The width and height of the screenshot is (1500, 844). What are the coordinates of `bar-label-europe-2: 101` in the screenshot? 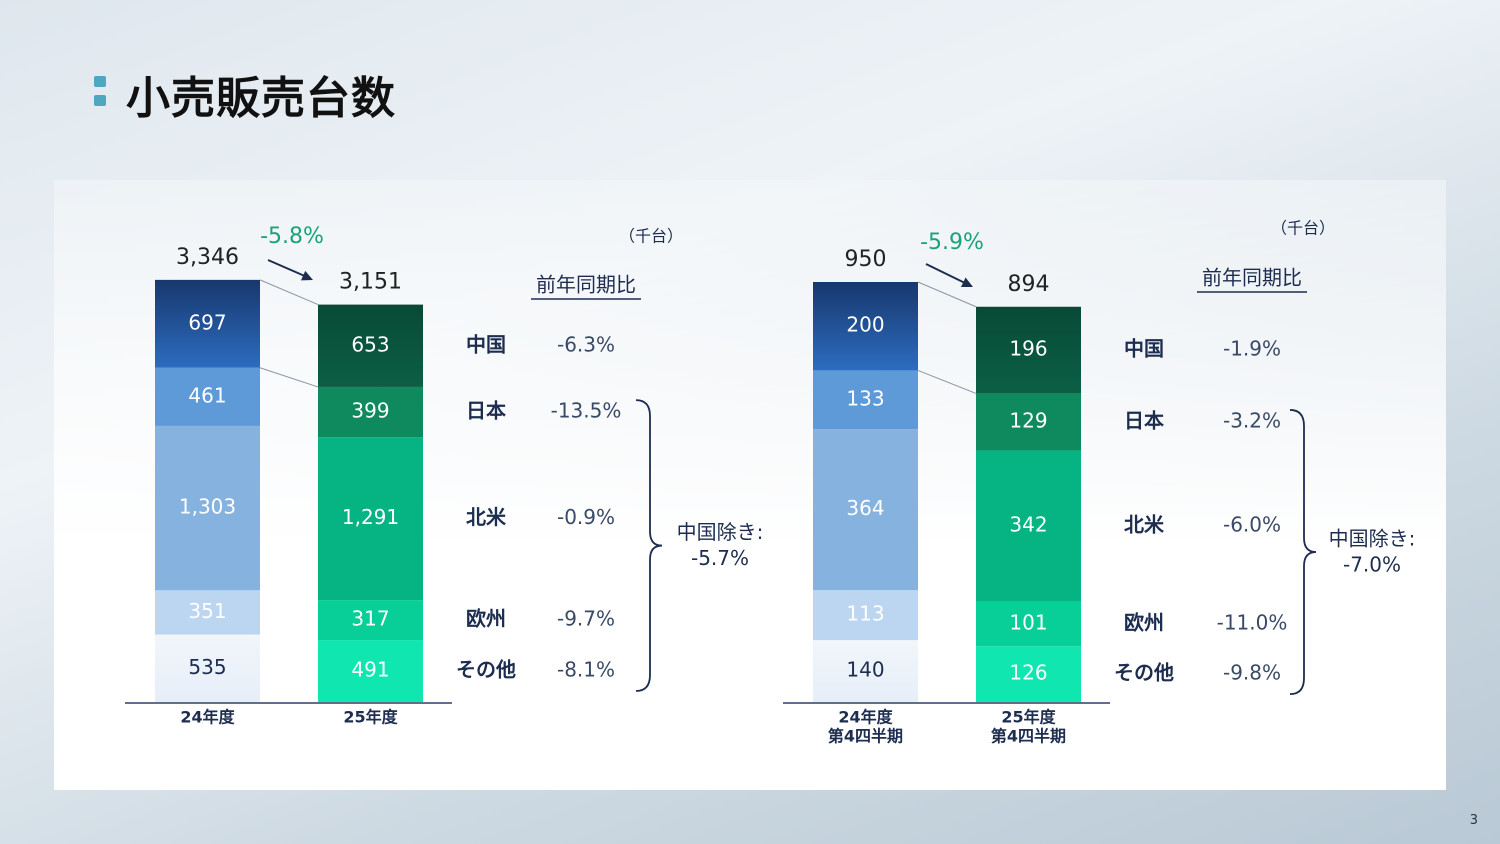 It's located at (1028, 622).